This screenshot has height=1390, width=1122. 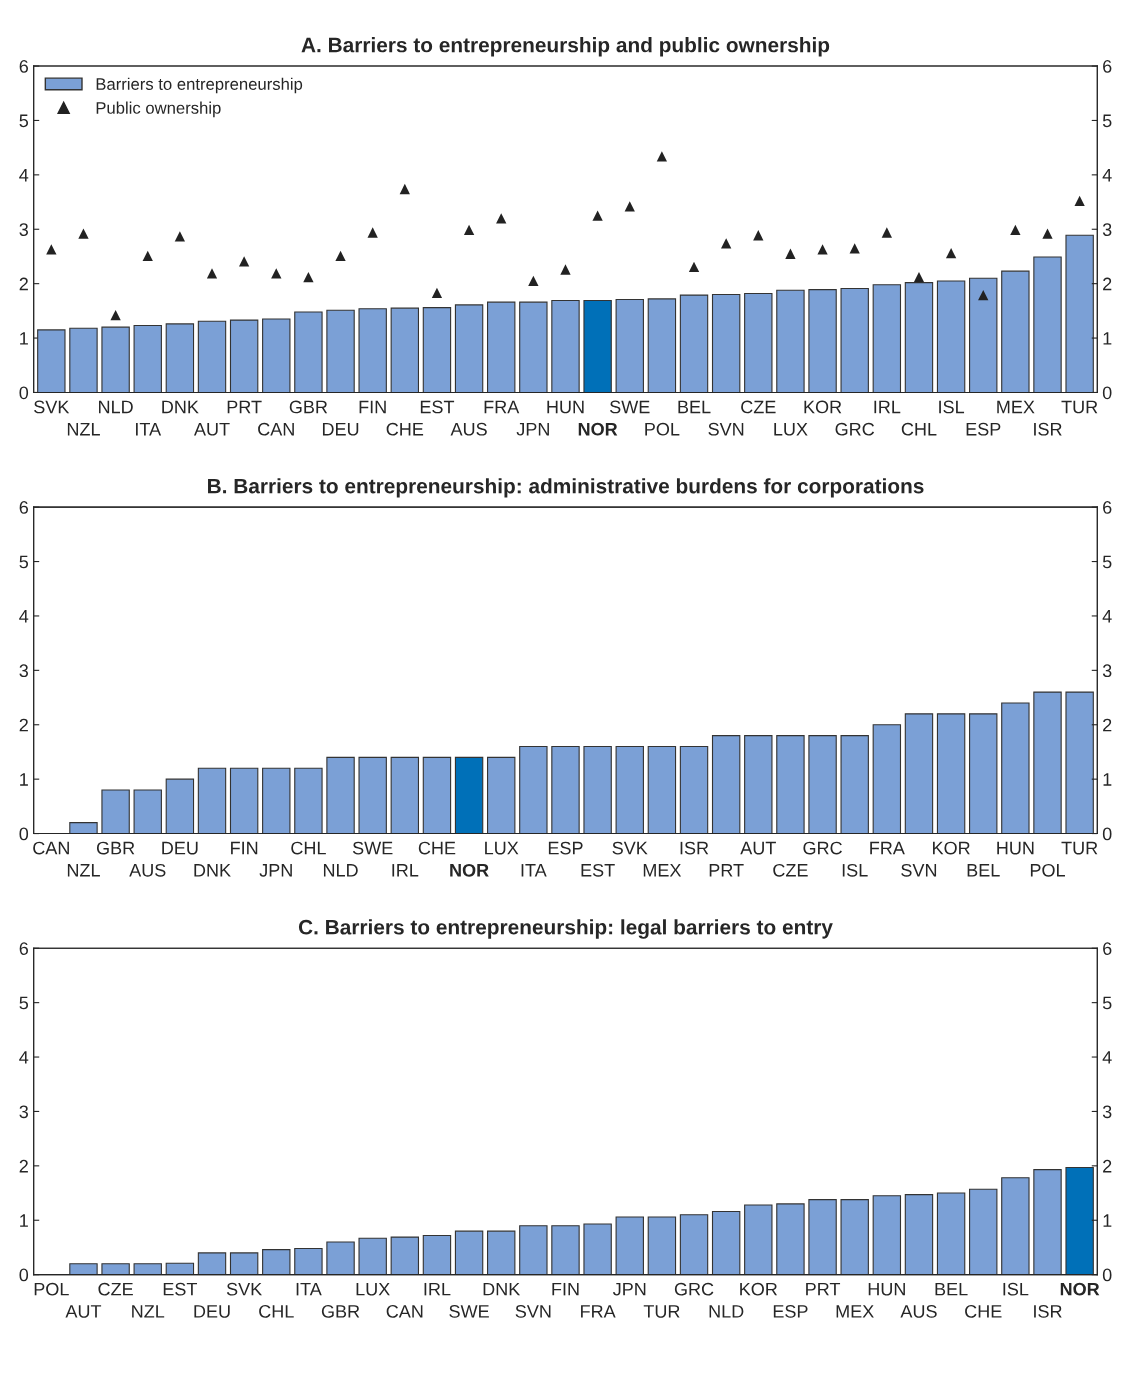 What do you see at coordinates (404, 1311) in the screenshot?
I see `x-tick-label: CAN` at bounding box center [404, 1311].